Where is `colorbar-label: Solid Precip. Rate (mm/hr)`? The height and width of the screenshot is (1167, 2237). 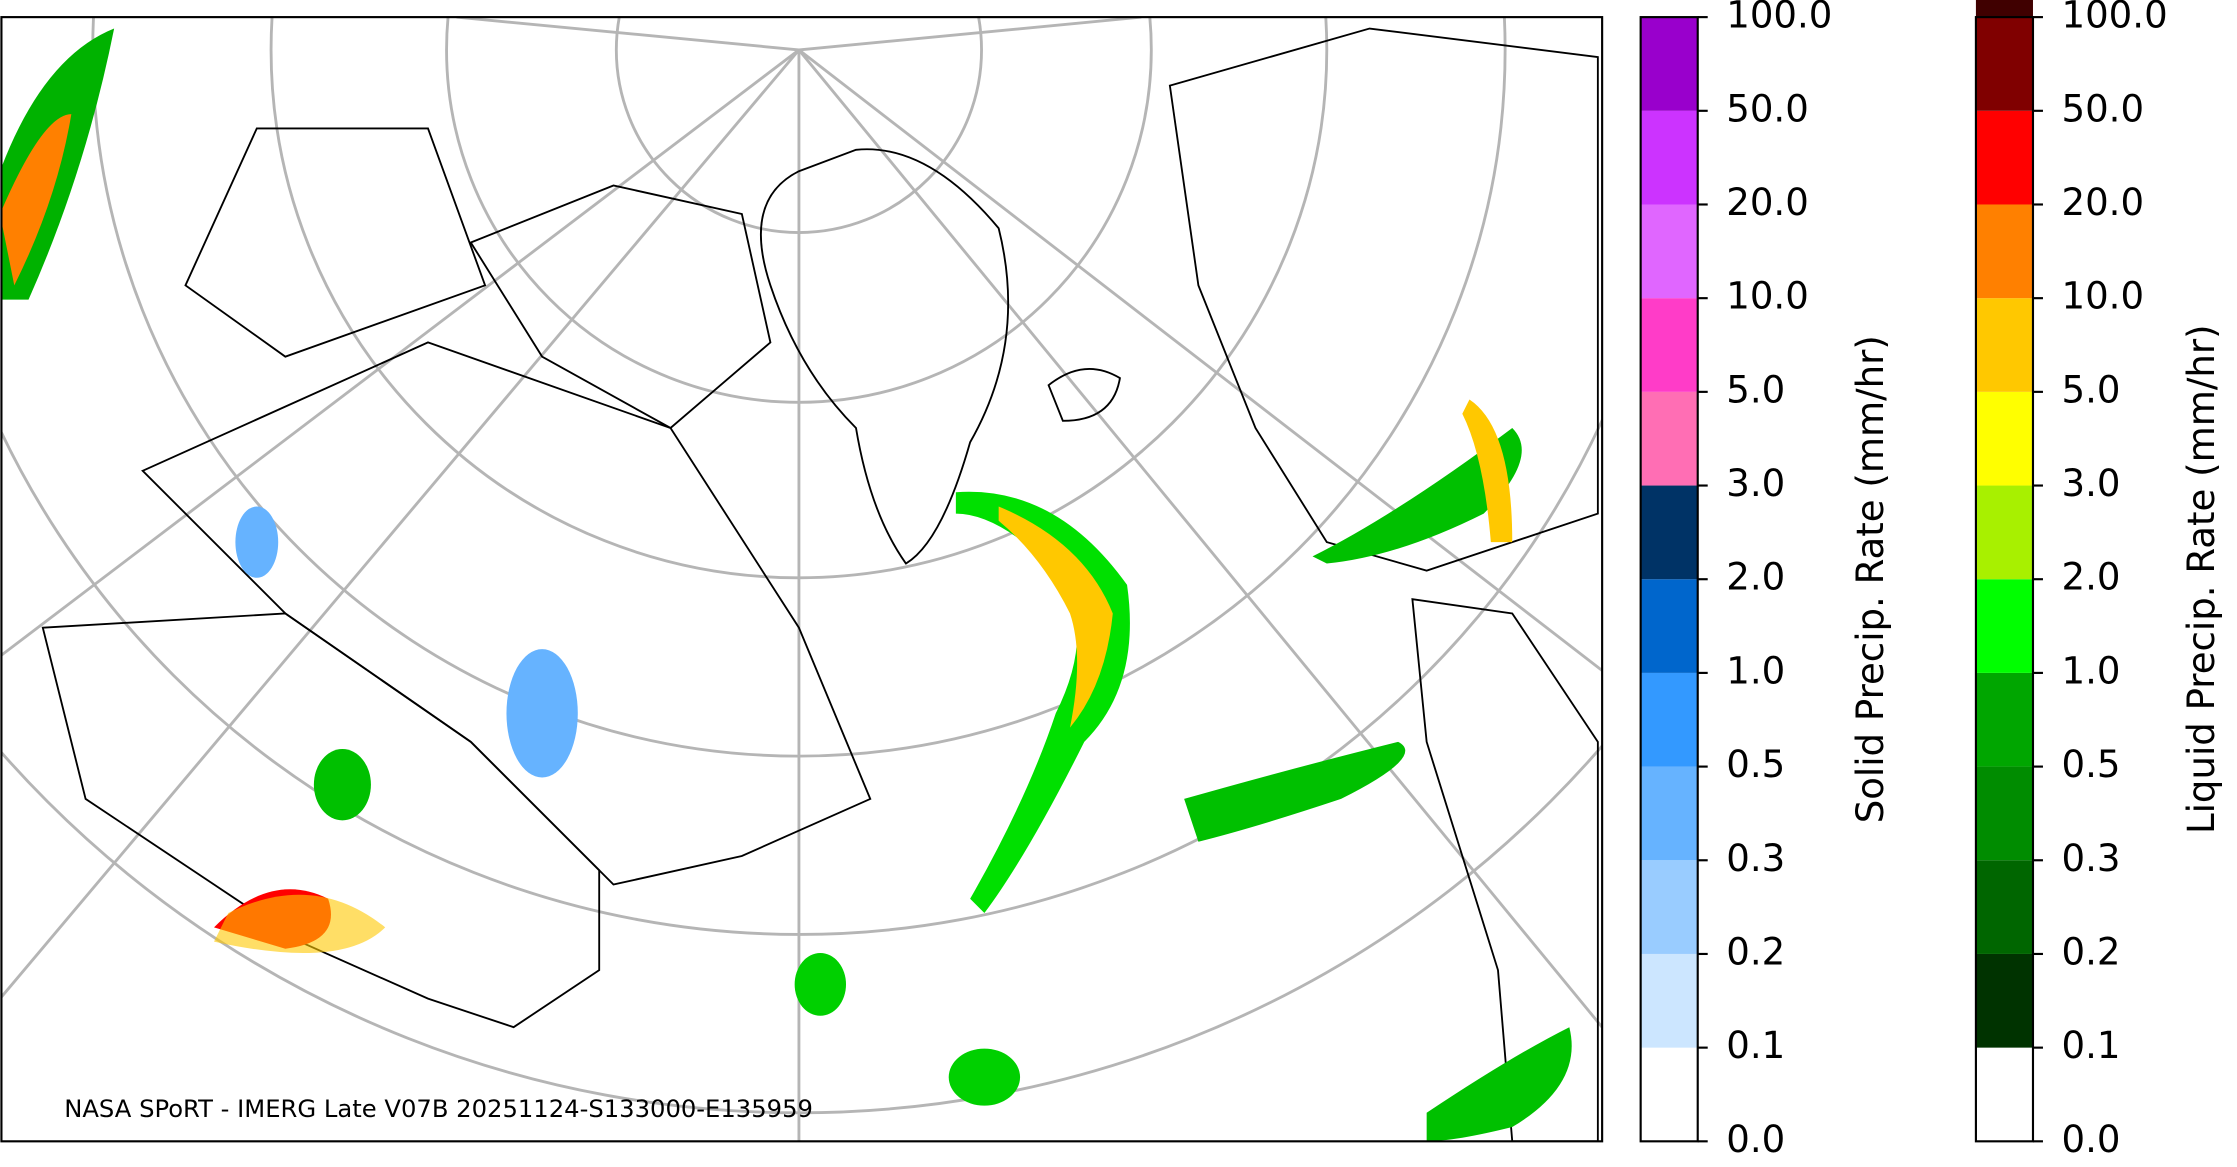
colorbar-label: Solid Precip. Rate (mm/hr) is located at coordinates (1870, 579).